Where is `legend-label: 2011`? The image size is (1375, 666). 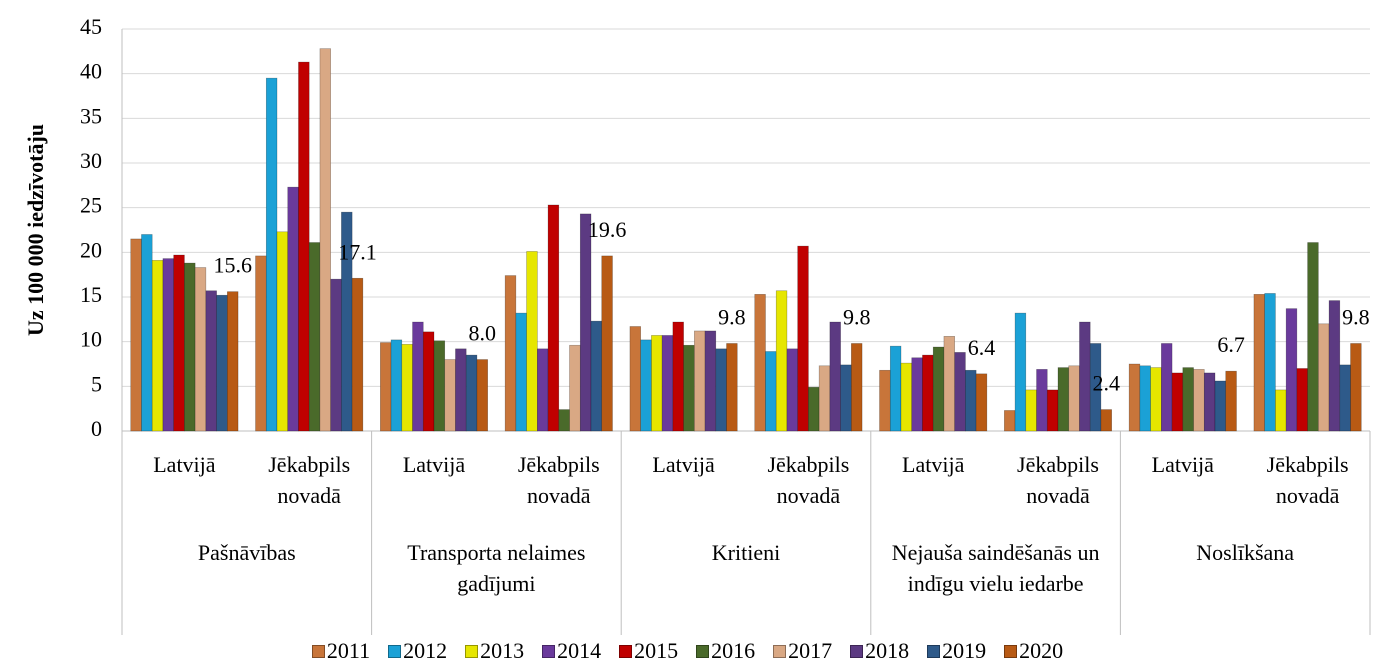 legend-label: 2011 is located at coordinates (348, 650).